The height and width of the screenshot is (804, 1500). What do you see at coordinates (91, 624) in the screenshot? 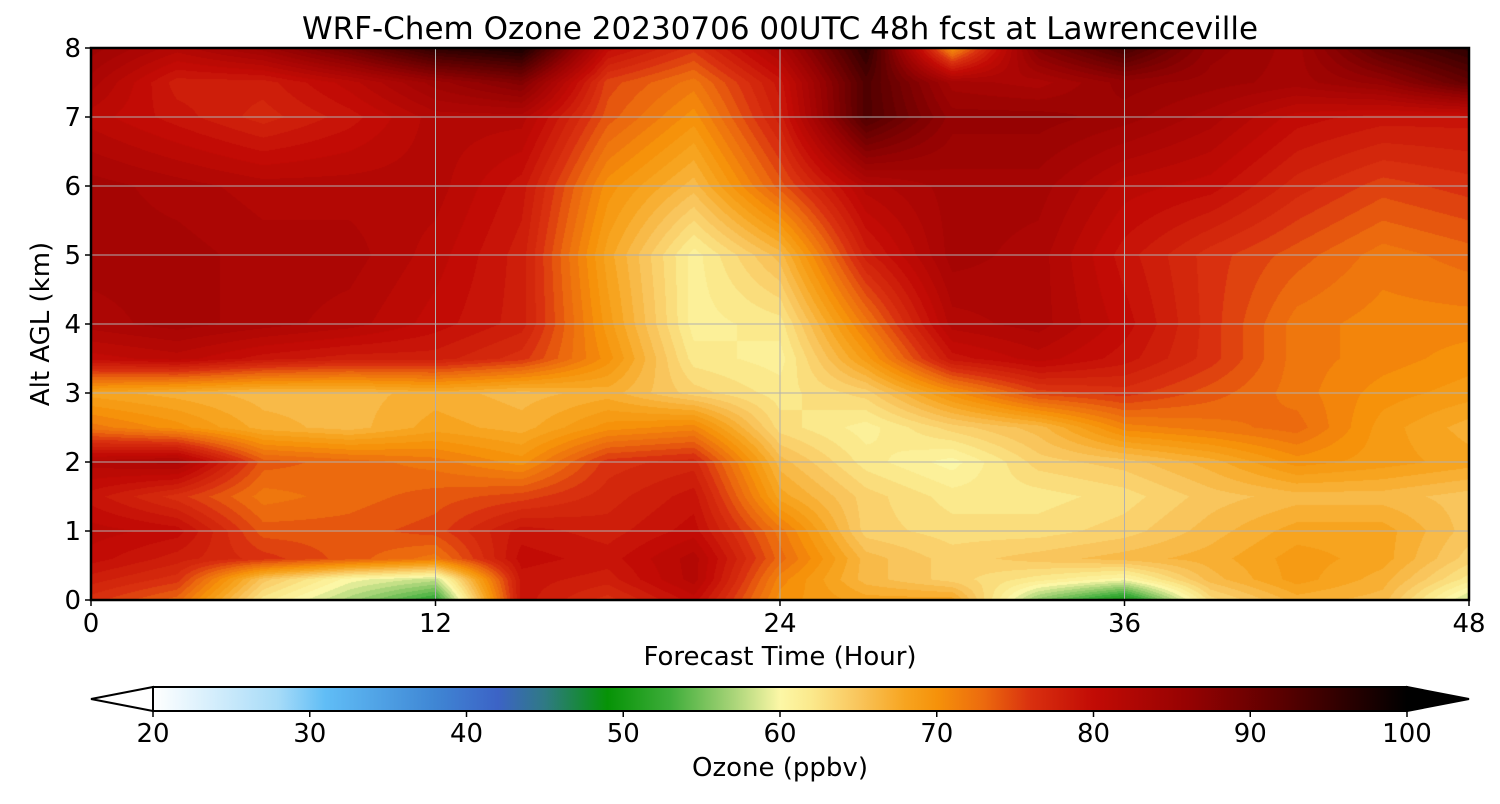
I see `x-tick-label: 0` at bounding box center [91, 624].